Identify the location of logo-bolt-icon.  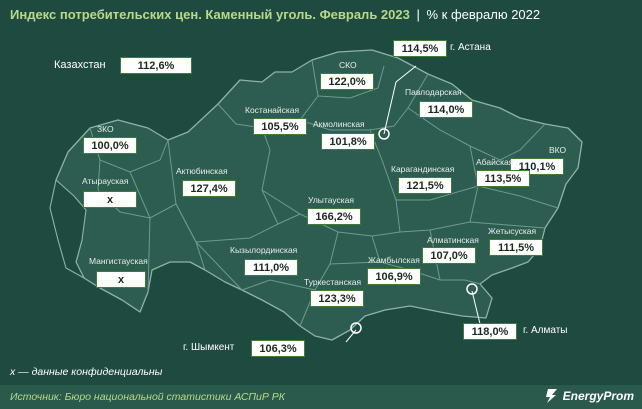
(551, 396).